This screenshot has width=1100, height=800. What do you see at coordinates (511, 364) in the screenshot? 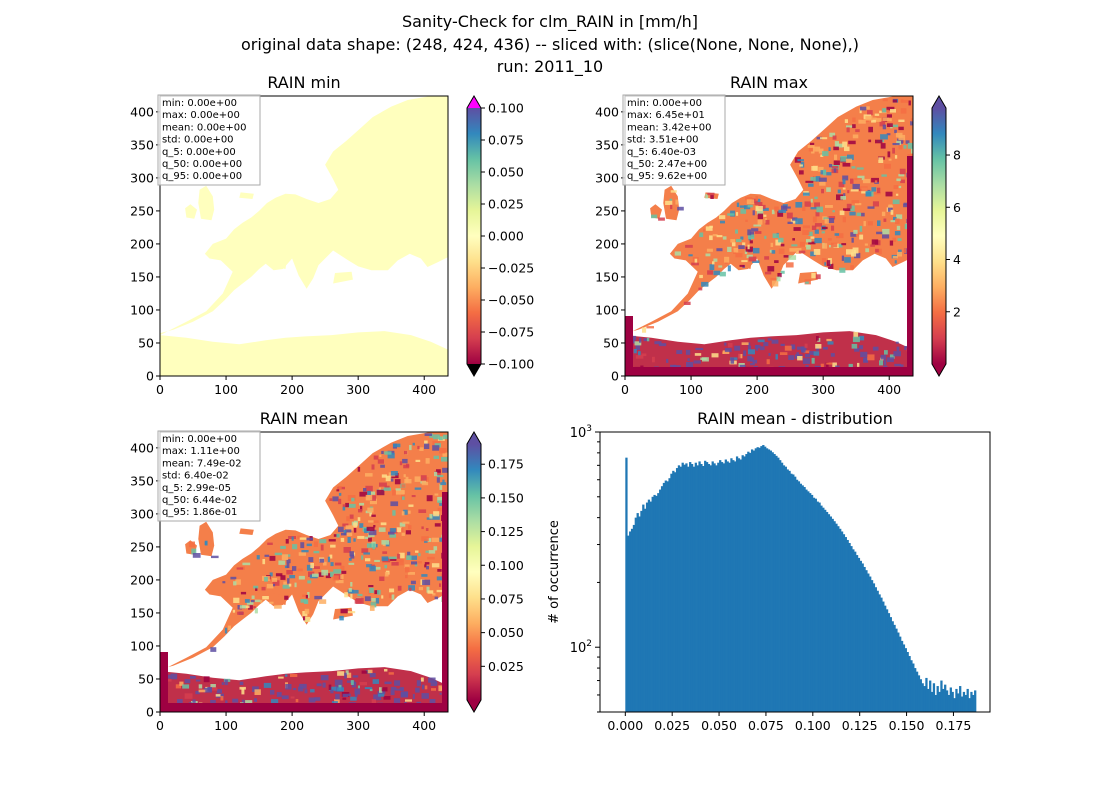
I see `colorbar-tick-label: −0.100` at bounding box center [511, 364].